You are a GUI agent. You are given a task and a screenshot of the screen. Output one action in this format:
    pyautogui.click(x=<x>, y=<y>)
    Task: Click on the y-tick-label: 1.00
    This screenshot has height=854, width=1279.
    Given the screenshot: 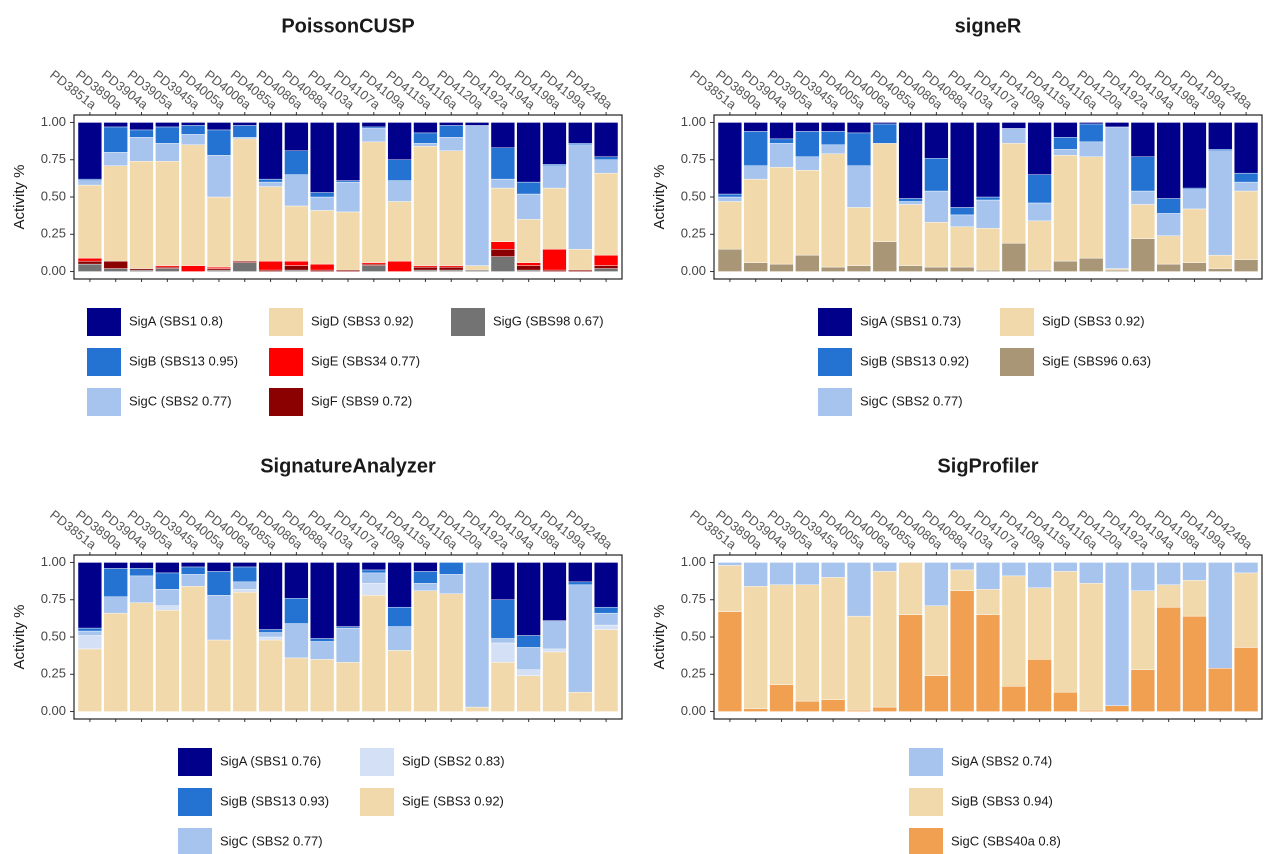 What is the action you would take?
    pyautogui.click(x=53, y=121)
    